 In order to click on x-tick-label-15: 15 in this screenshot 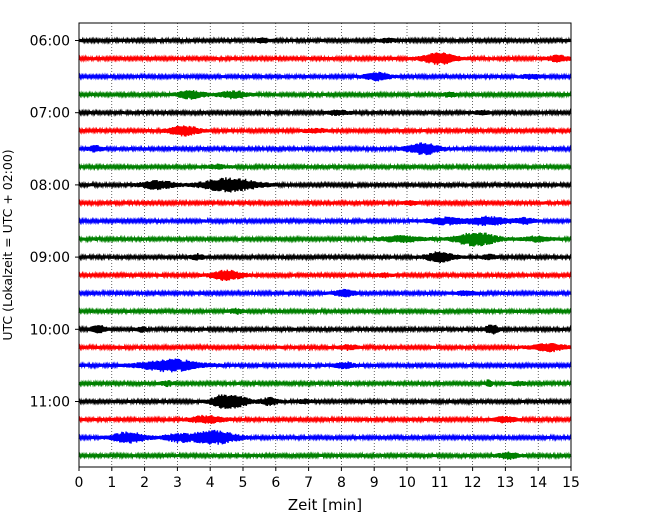, I will do `click(571, 483)`.